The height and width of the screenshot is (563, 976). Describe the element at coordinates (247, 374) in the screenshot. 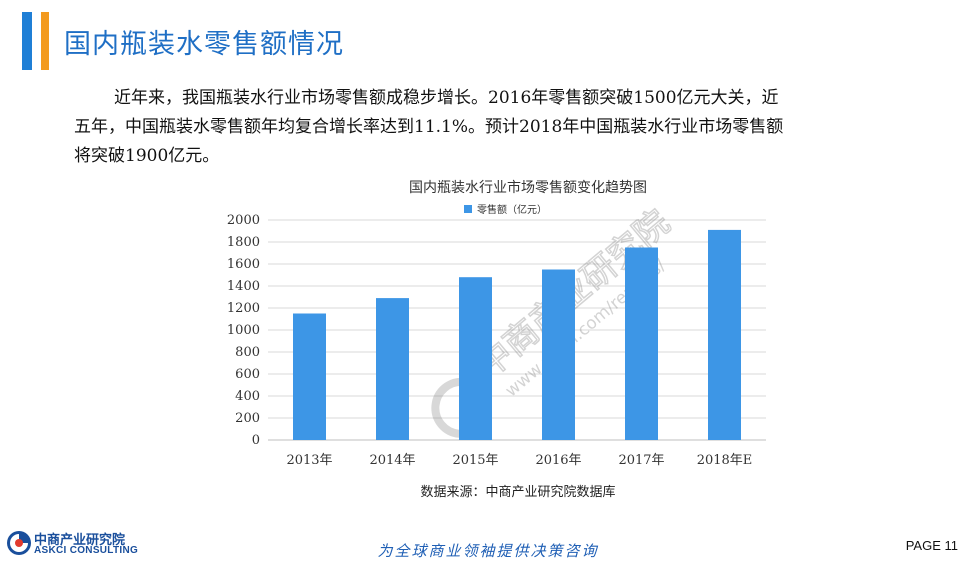

I see `y-tick-label: 600` at that location.